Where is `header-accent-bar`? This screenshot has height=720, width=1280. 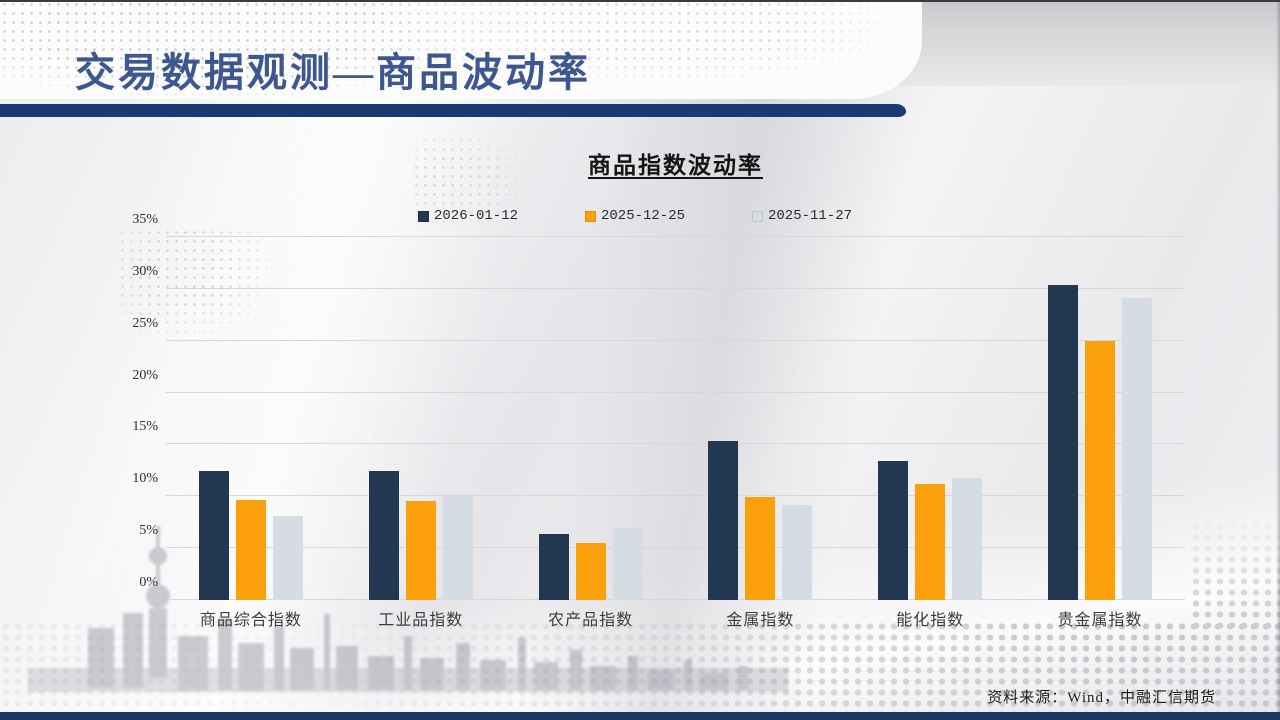 header-accent-bar is located at coordinates (453, 110).